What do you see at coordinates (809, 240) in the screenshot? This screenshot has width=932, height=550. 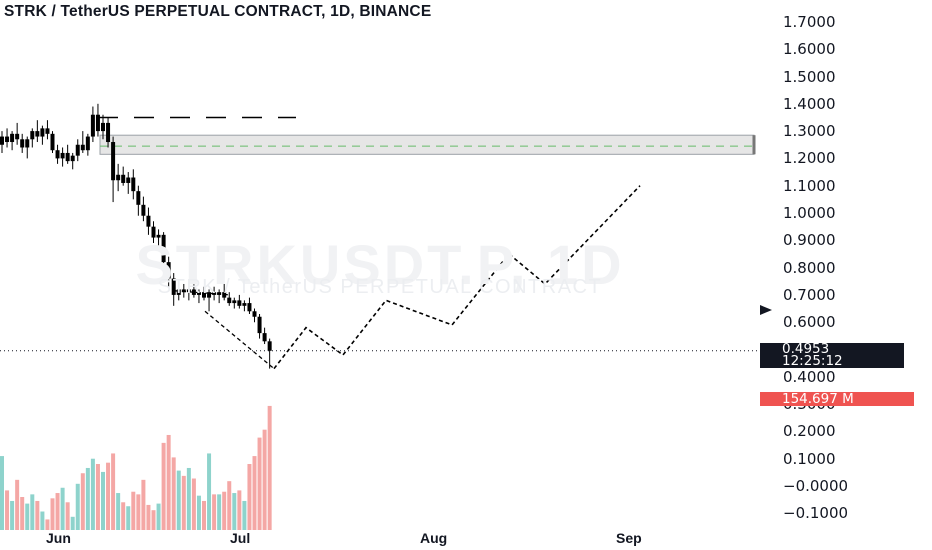 I see `price-tick-label: 0.9000` at bounding box center [809, 240].